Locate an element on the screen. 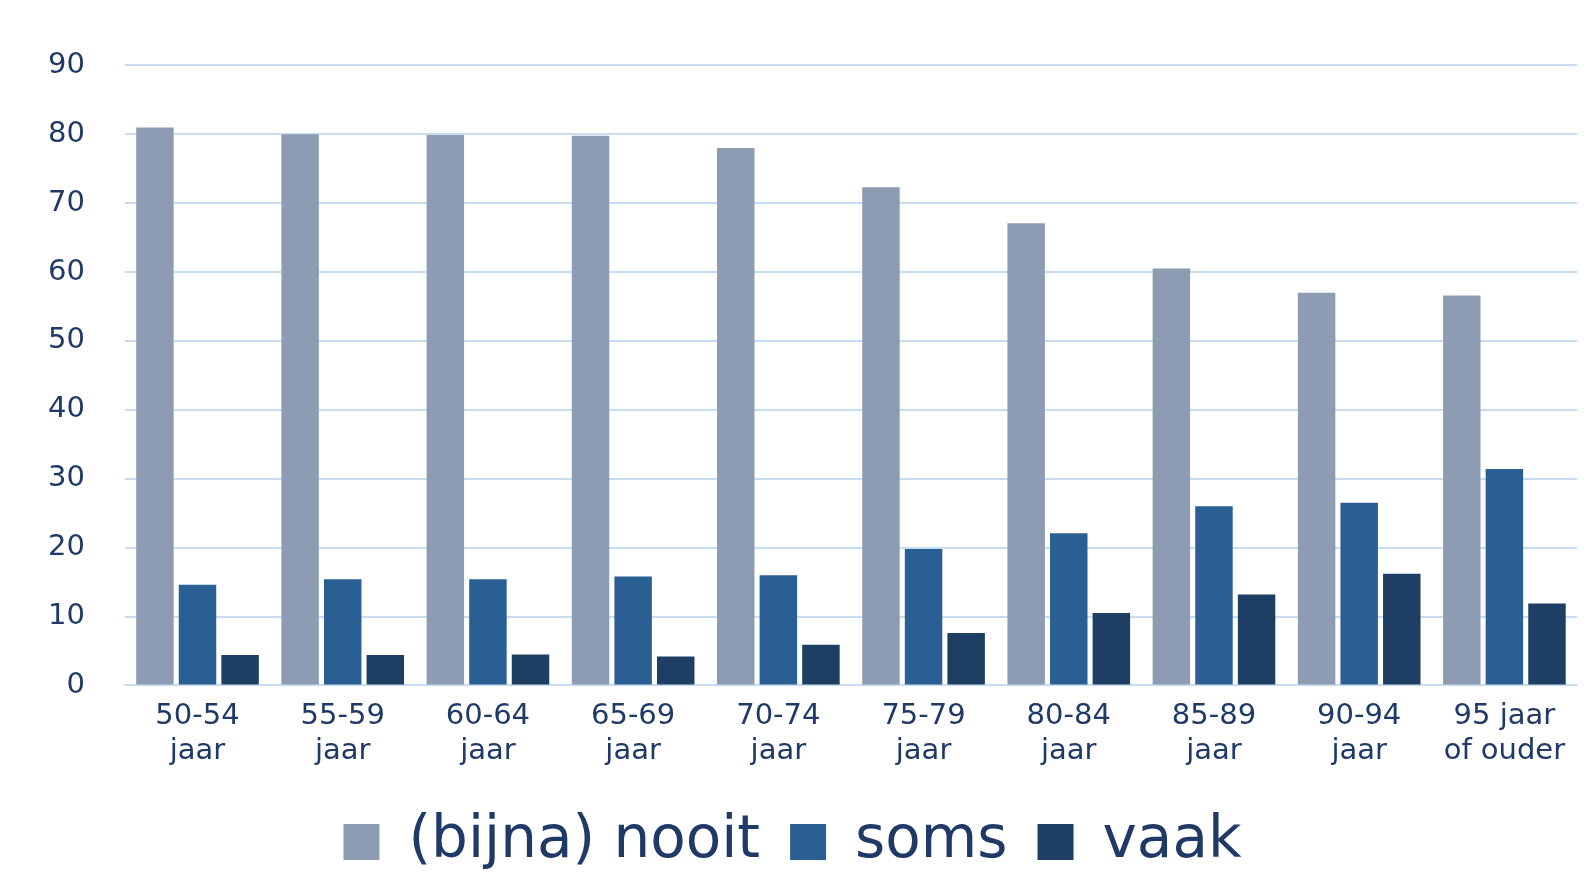  x-tick-label: 75-79 jaar is located at coordinates (923, 732).